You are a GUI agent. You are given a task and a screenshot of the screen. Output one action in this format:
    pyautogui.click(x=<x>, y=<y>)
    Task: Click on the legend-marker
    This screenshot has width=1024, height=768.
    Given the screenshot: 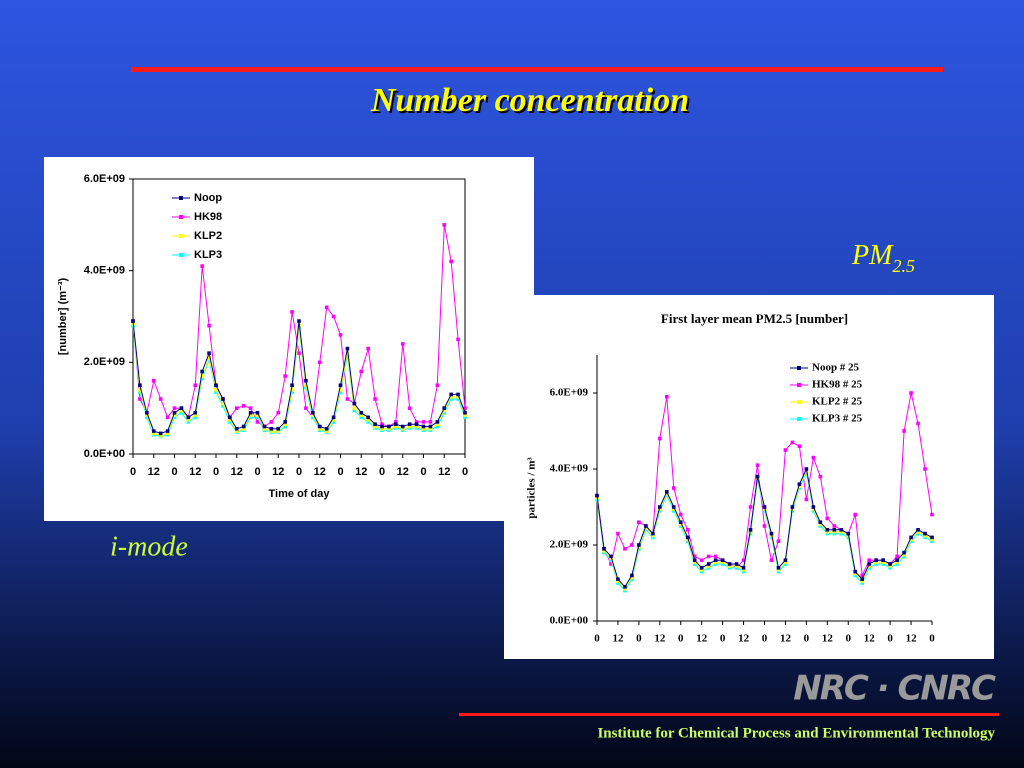 What is the action you would take?
    pyautogui.click(x=799, y=368)
    